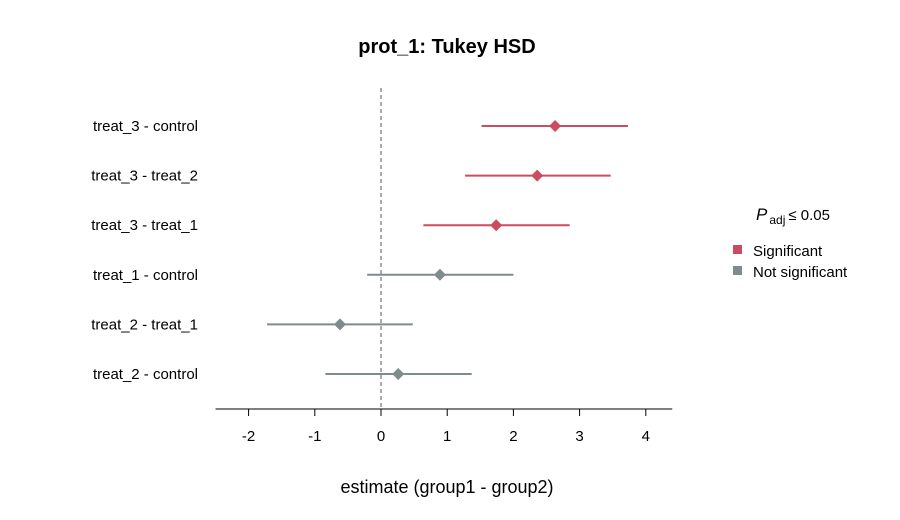 The image size is (900, 520). I want to click on x-tick-label: 2, so click(513, 436).